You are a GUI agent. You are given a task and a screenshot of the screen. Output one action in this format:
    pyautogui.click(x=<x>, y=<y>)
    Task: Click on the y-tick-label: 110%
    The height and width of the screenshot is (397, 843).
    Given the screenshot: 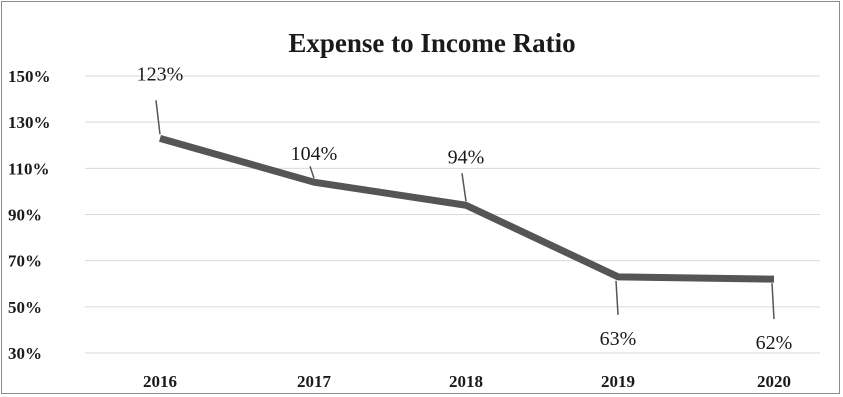 What is the action you would take?
    pyautogui.click(x=29, y=168)
    